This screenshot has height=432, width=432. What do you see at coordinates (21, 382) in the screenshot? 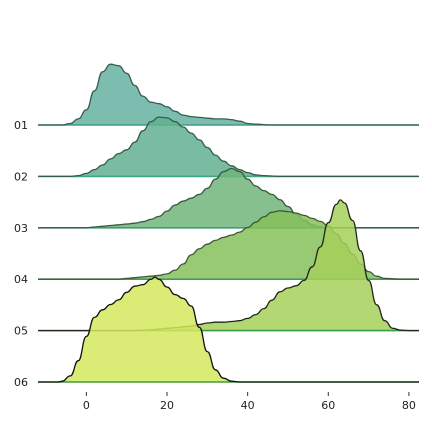
I see `y-label-06: 06` at bounding box center [21, 382].